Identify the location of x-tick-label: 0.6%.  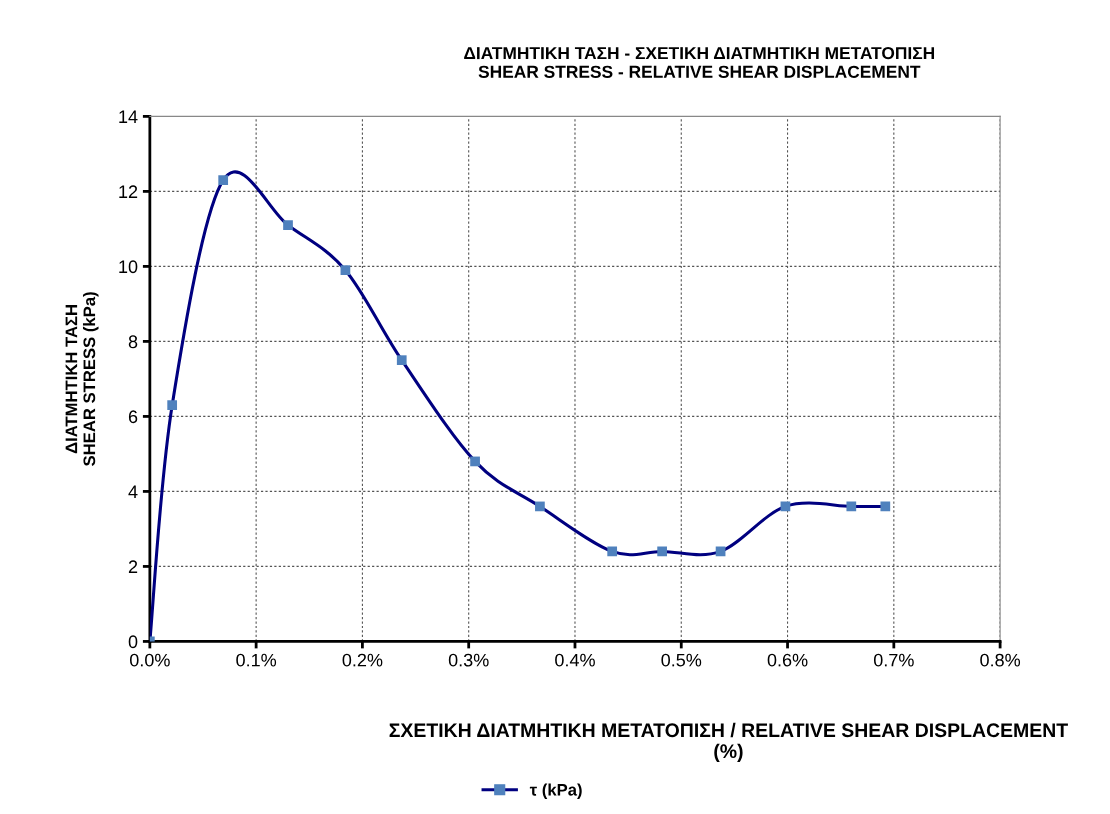
(787, 660).